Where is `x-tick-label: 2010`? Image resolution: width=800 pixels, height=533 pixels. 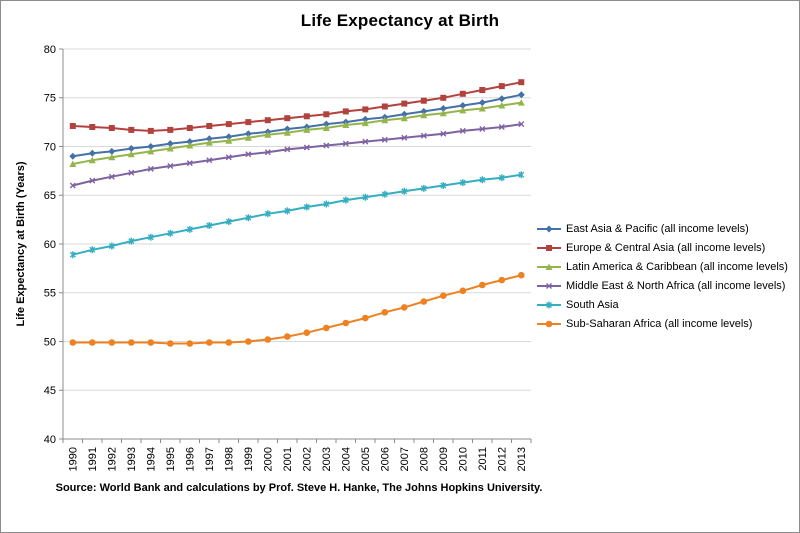 x-tick-label: 2010 is located at coordinates (464, 459).